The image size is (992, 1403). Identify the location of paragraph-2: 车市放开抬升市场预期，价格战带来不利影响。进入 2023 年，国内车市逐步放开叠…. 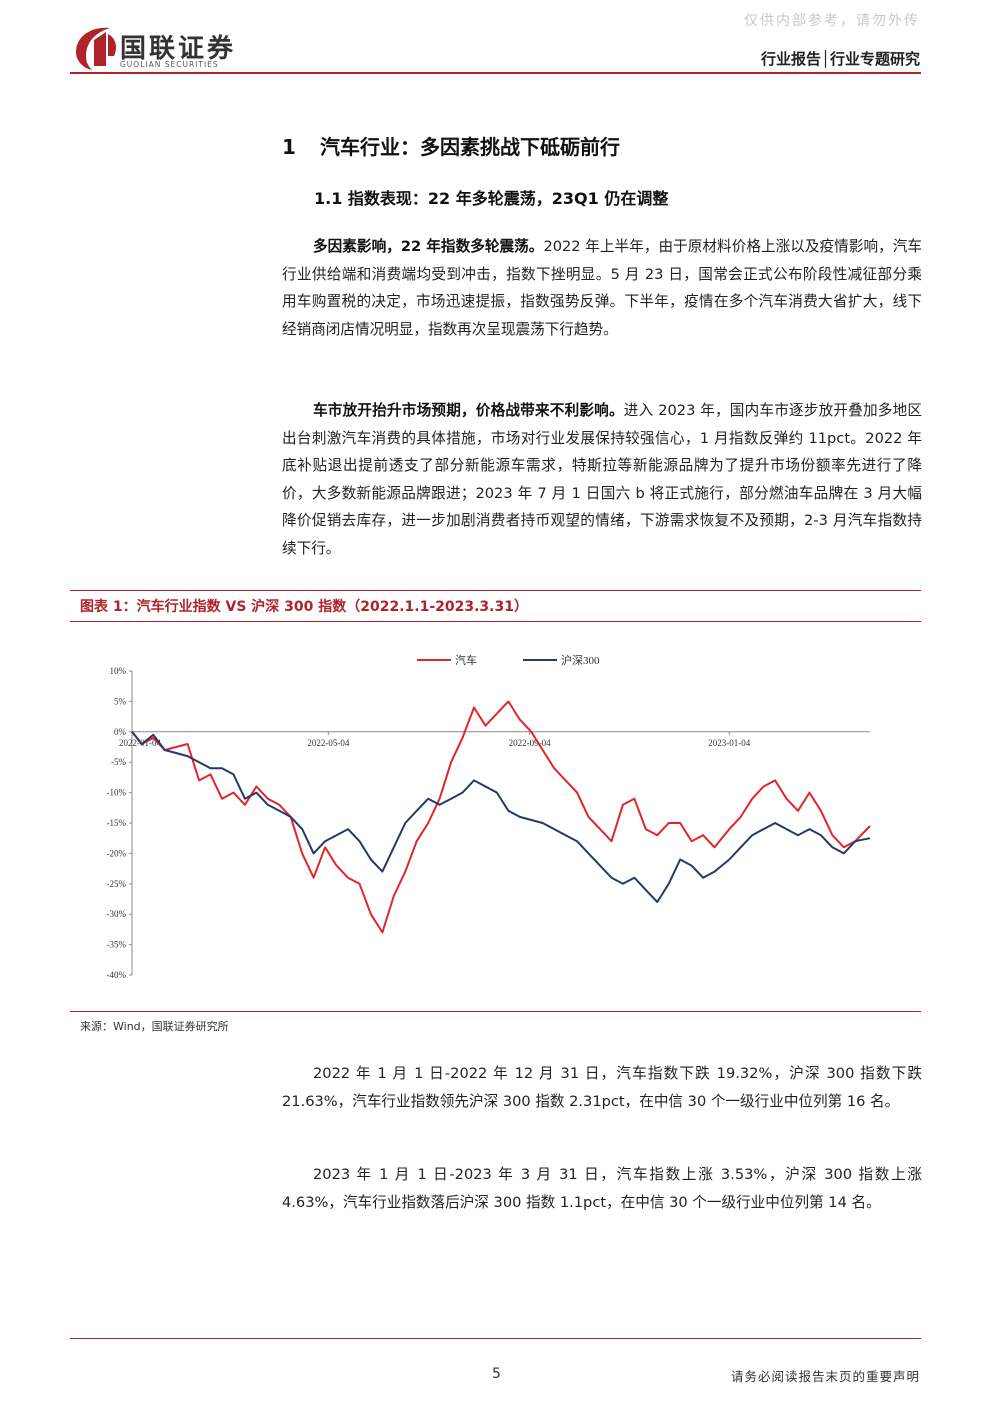
(602, 479).